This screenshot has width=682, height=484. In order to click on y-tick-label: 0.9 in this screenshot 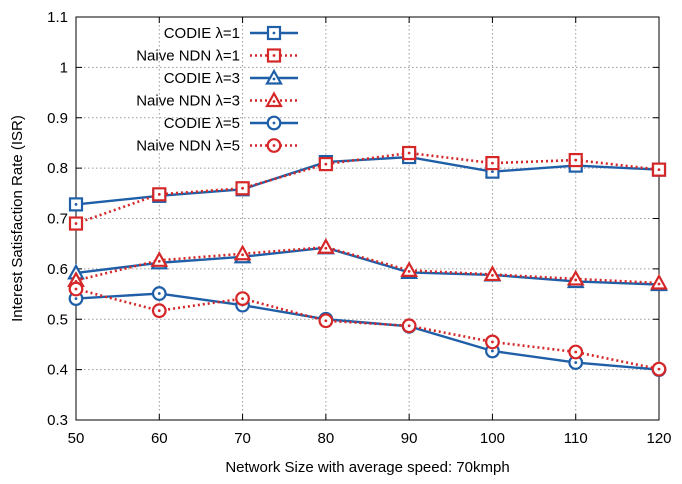, I will do `click(57, 118)`.